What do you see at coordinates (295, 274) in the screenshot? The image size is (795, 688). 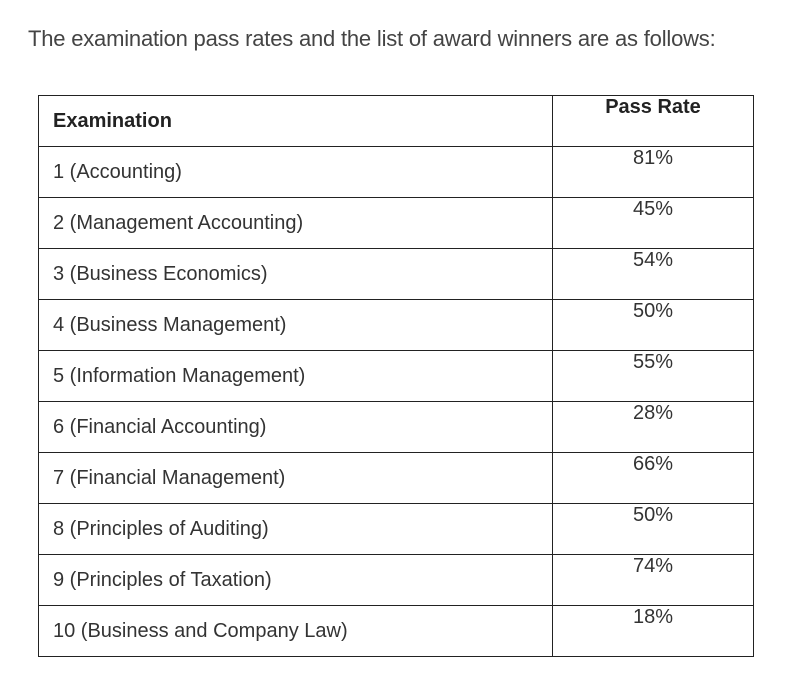 I see `examination-cell: 3 (Business Economics)` at bounding box center [295, 274].